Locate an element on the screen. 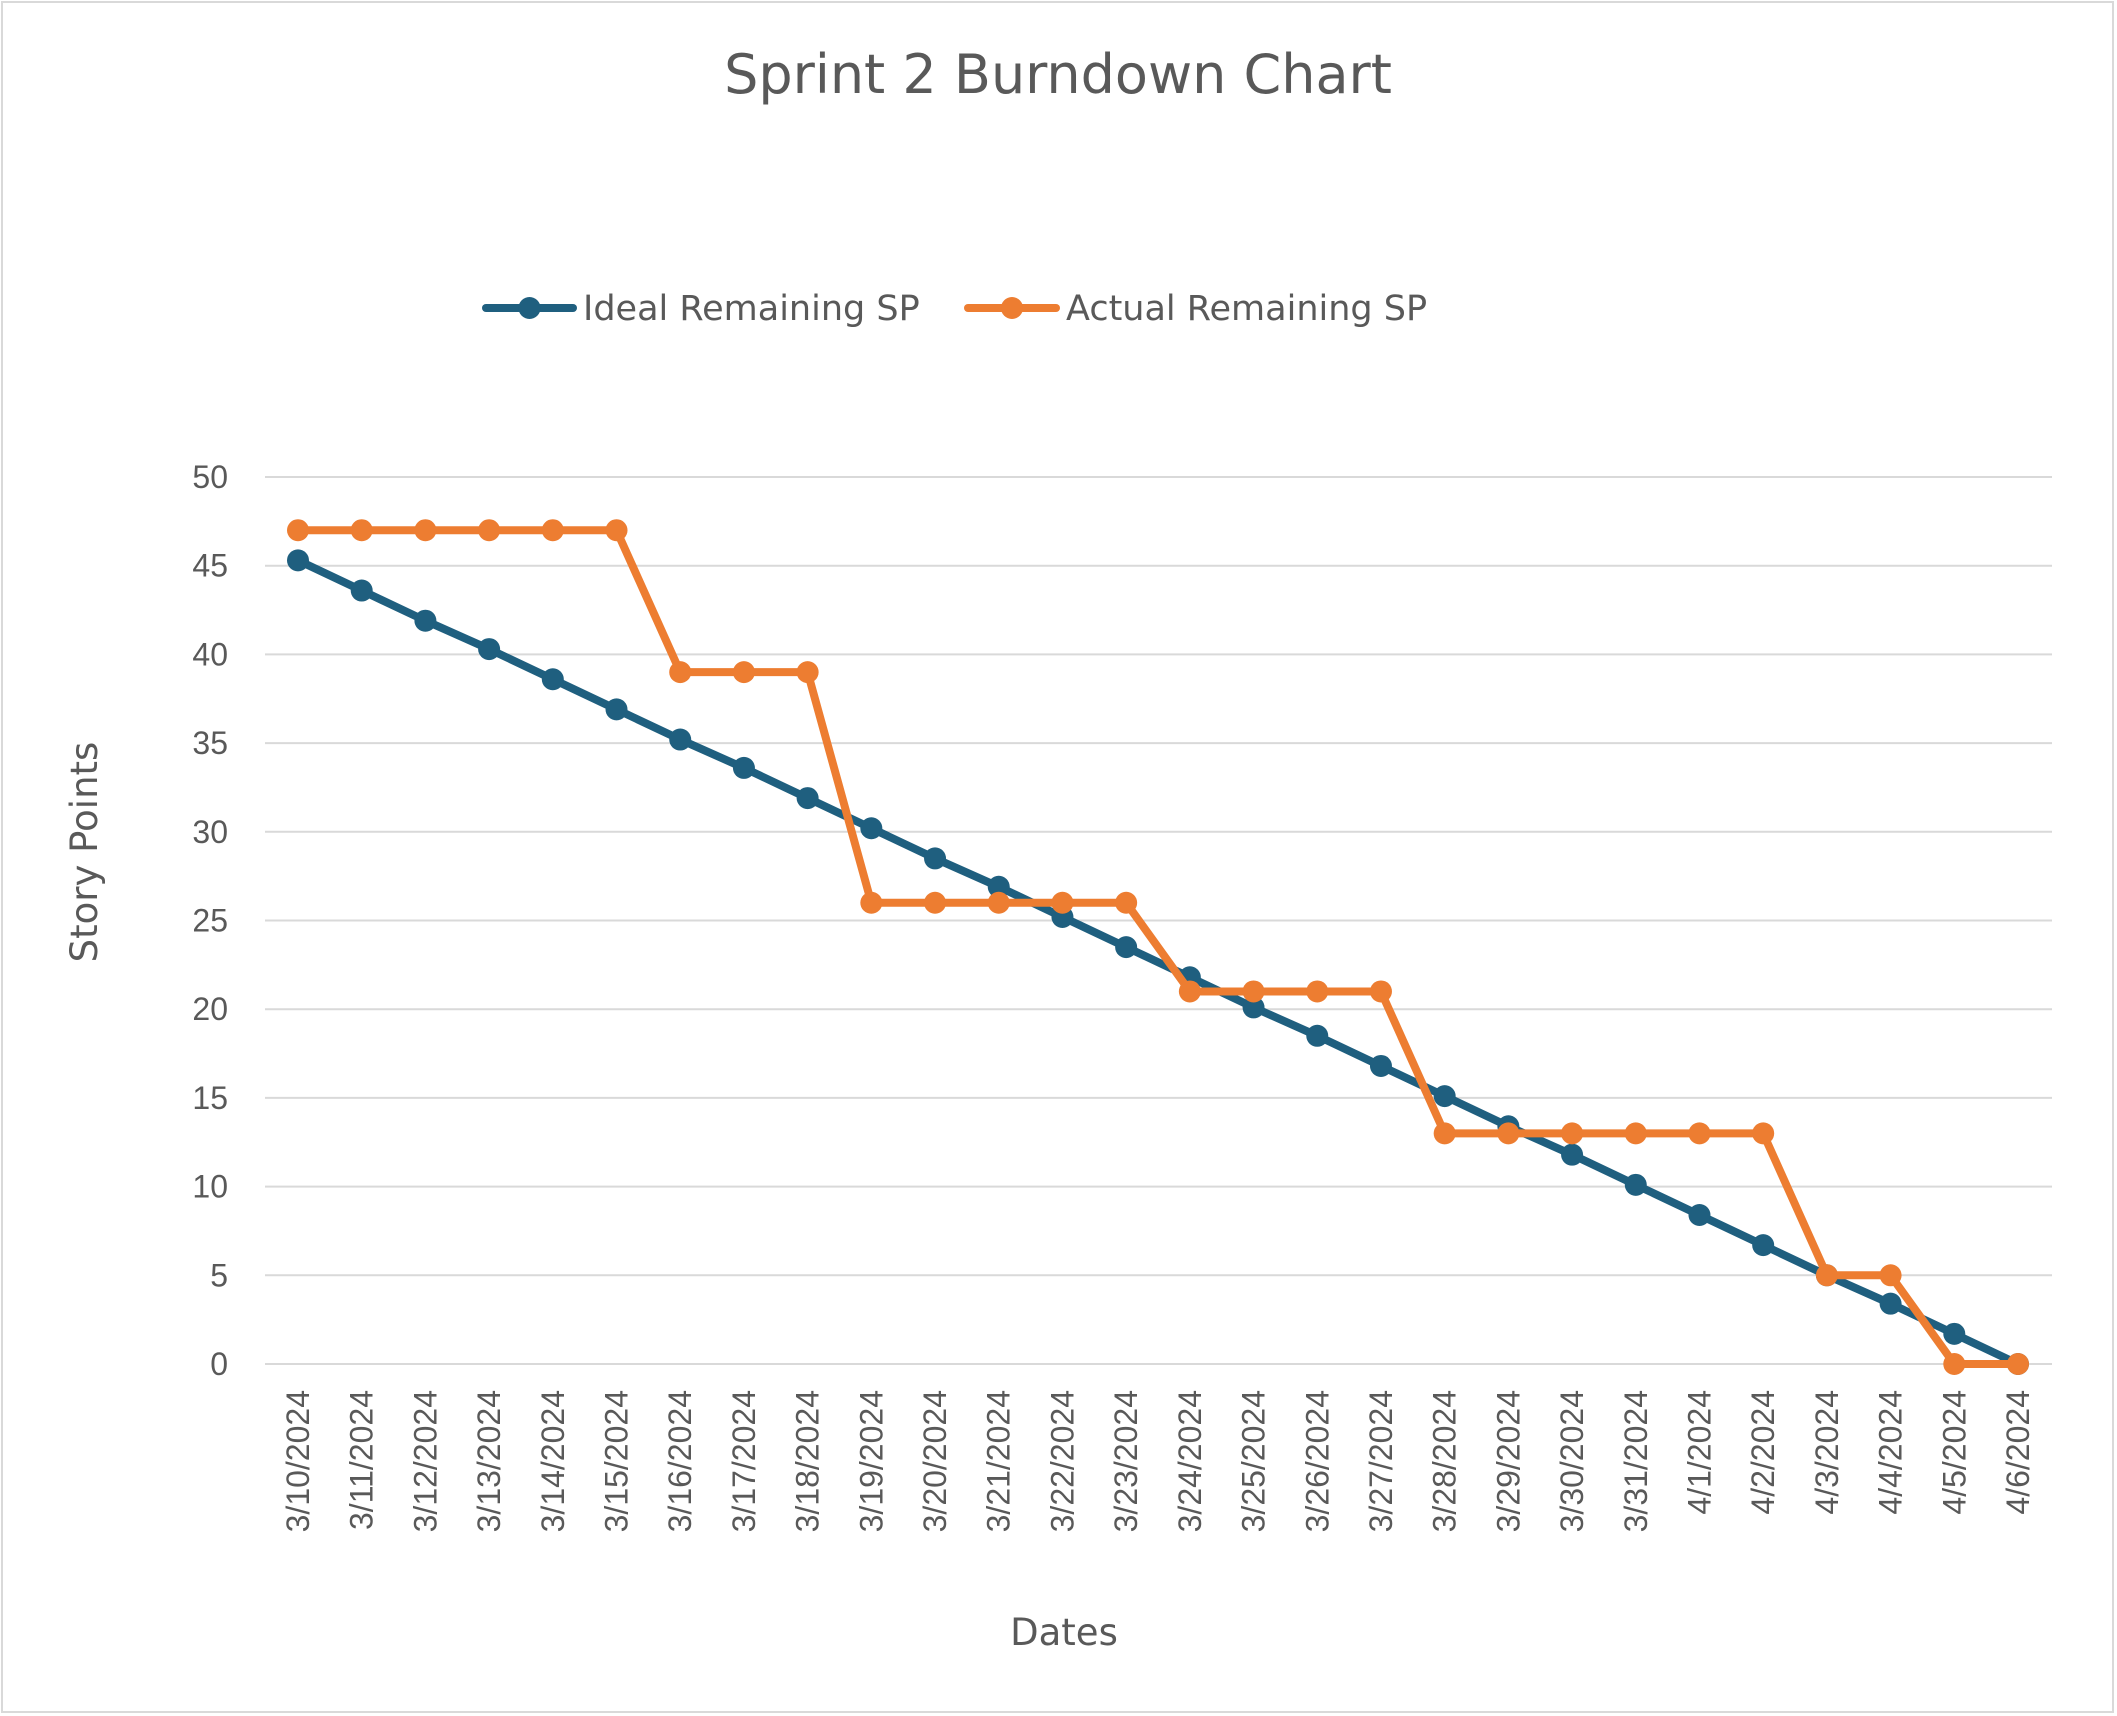 This screenshot has width=2117, height=1716. y-tick-label: 20 is located at coordinates (210, 1009).